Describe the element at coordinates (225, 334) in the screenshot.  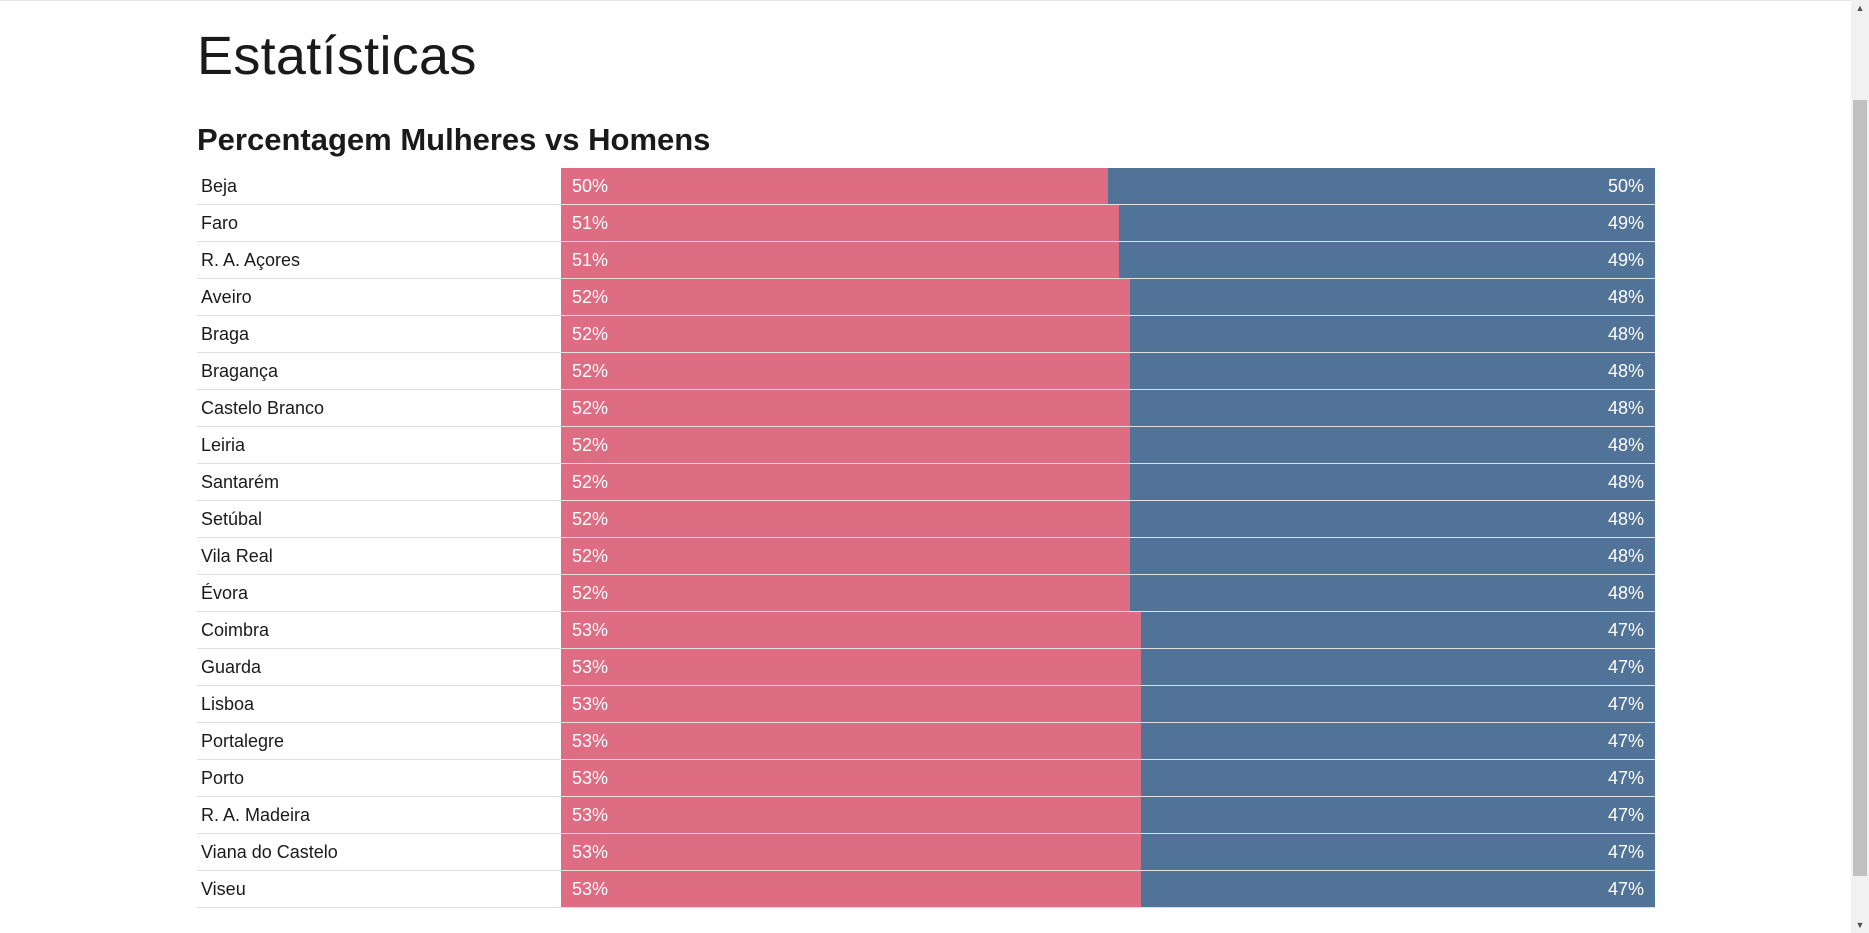
I see `category-label: Braga` at that location.